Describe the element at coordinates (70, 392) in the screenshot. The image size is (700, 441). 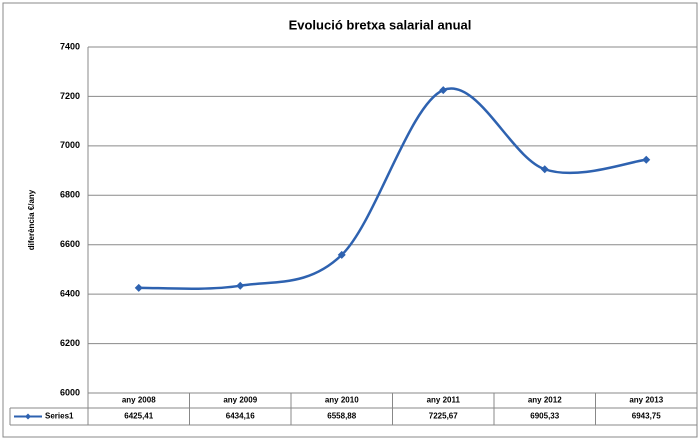
I see `y-tick-label: 6000` at that location.